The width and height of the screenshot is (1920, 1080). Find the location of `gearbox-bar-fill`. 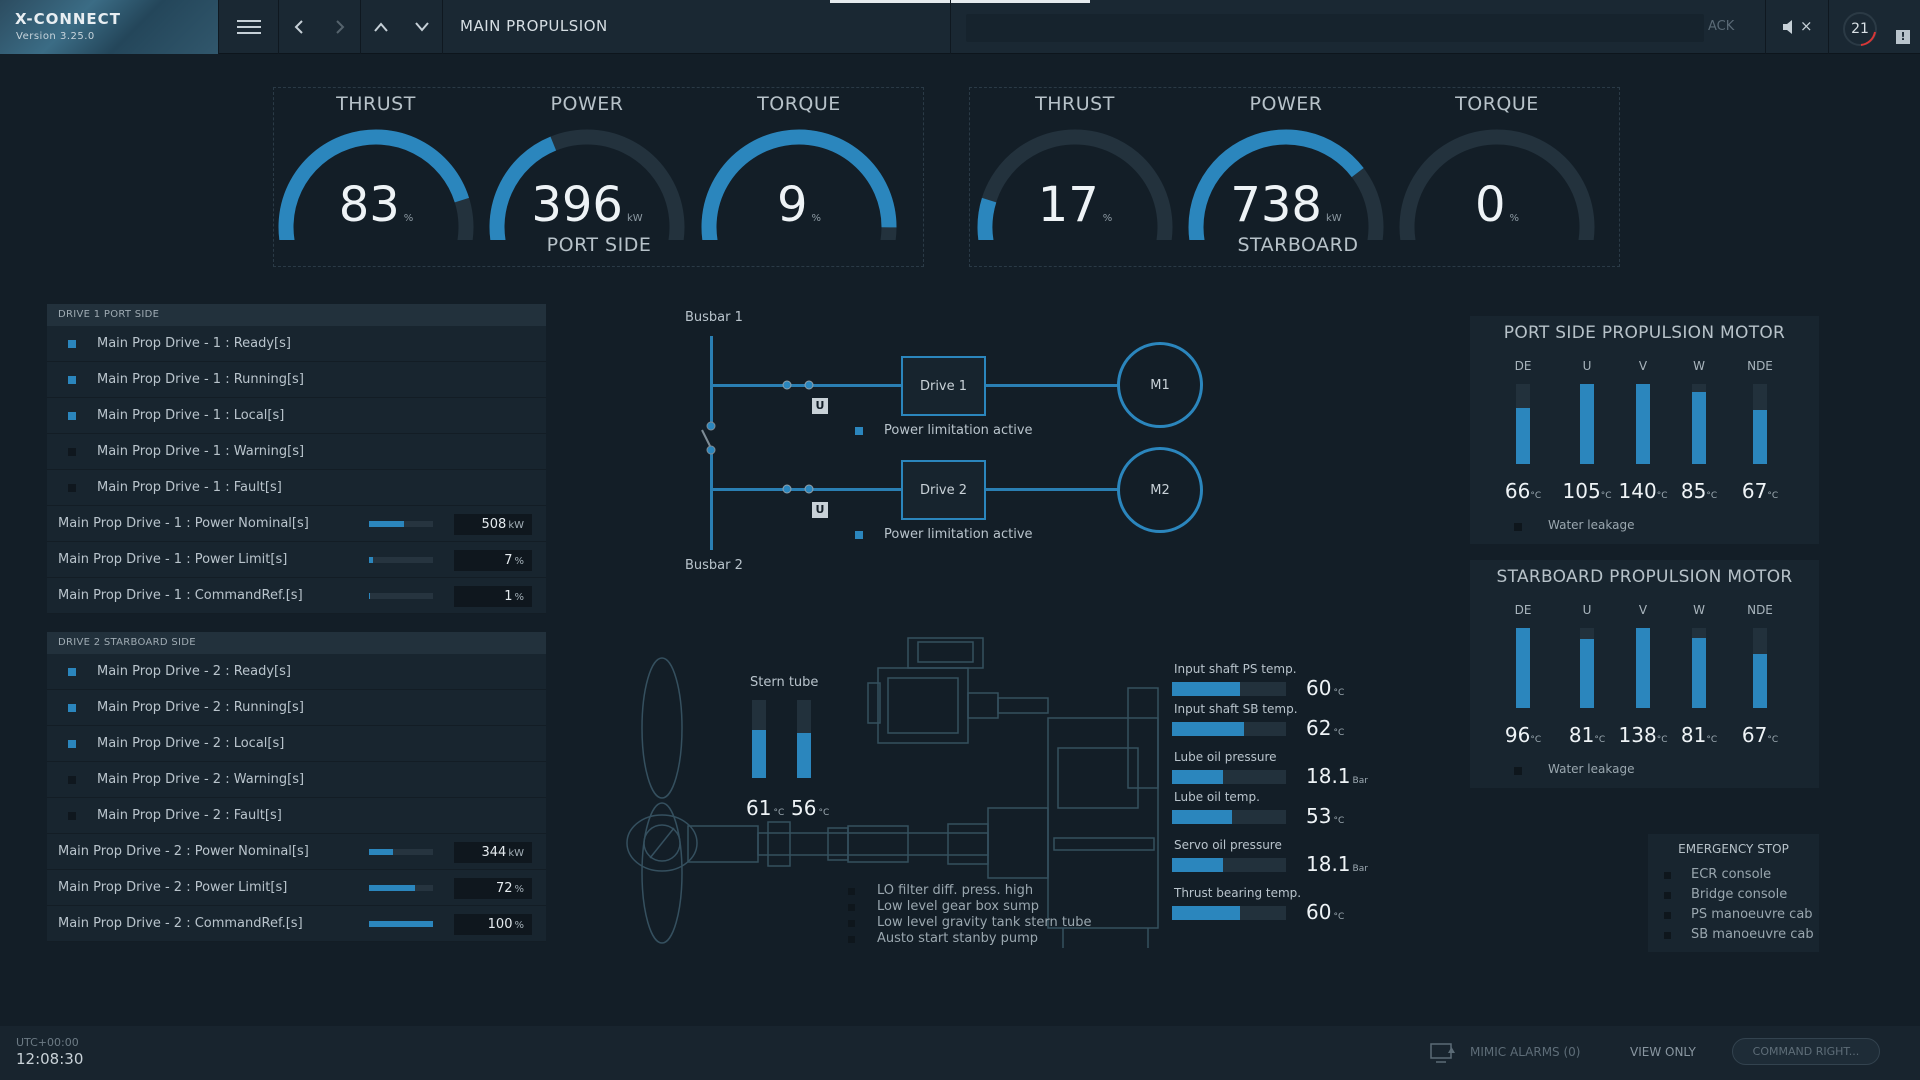

gearbox-bar-fill is located at coordinates (1206, 913).